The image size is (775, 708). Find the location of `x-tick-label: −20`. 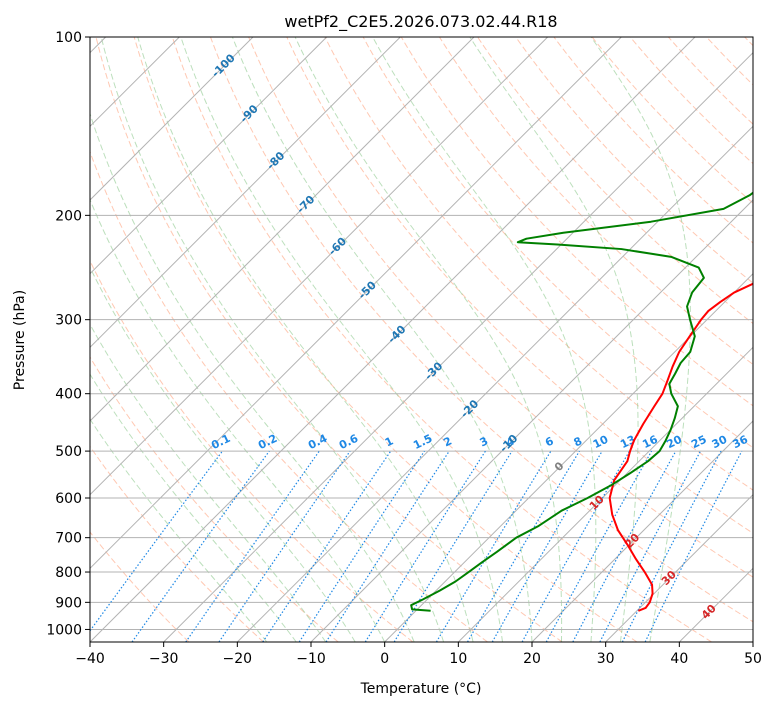

x-tick-label: −20 is located at coordinates (238, 659).